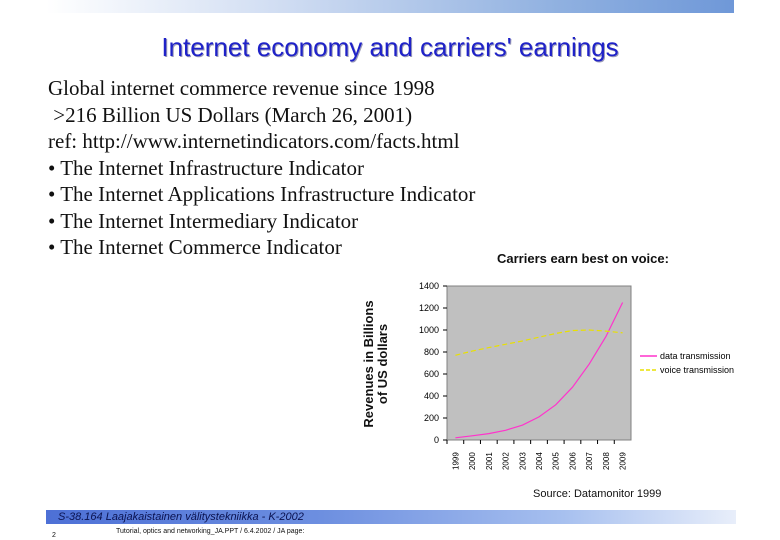  I want to click on x-tick-label: 2005, so click(556, 461).